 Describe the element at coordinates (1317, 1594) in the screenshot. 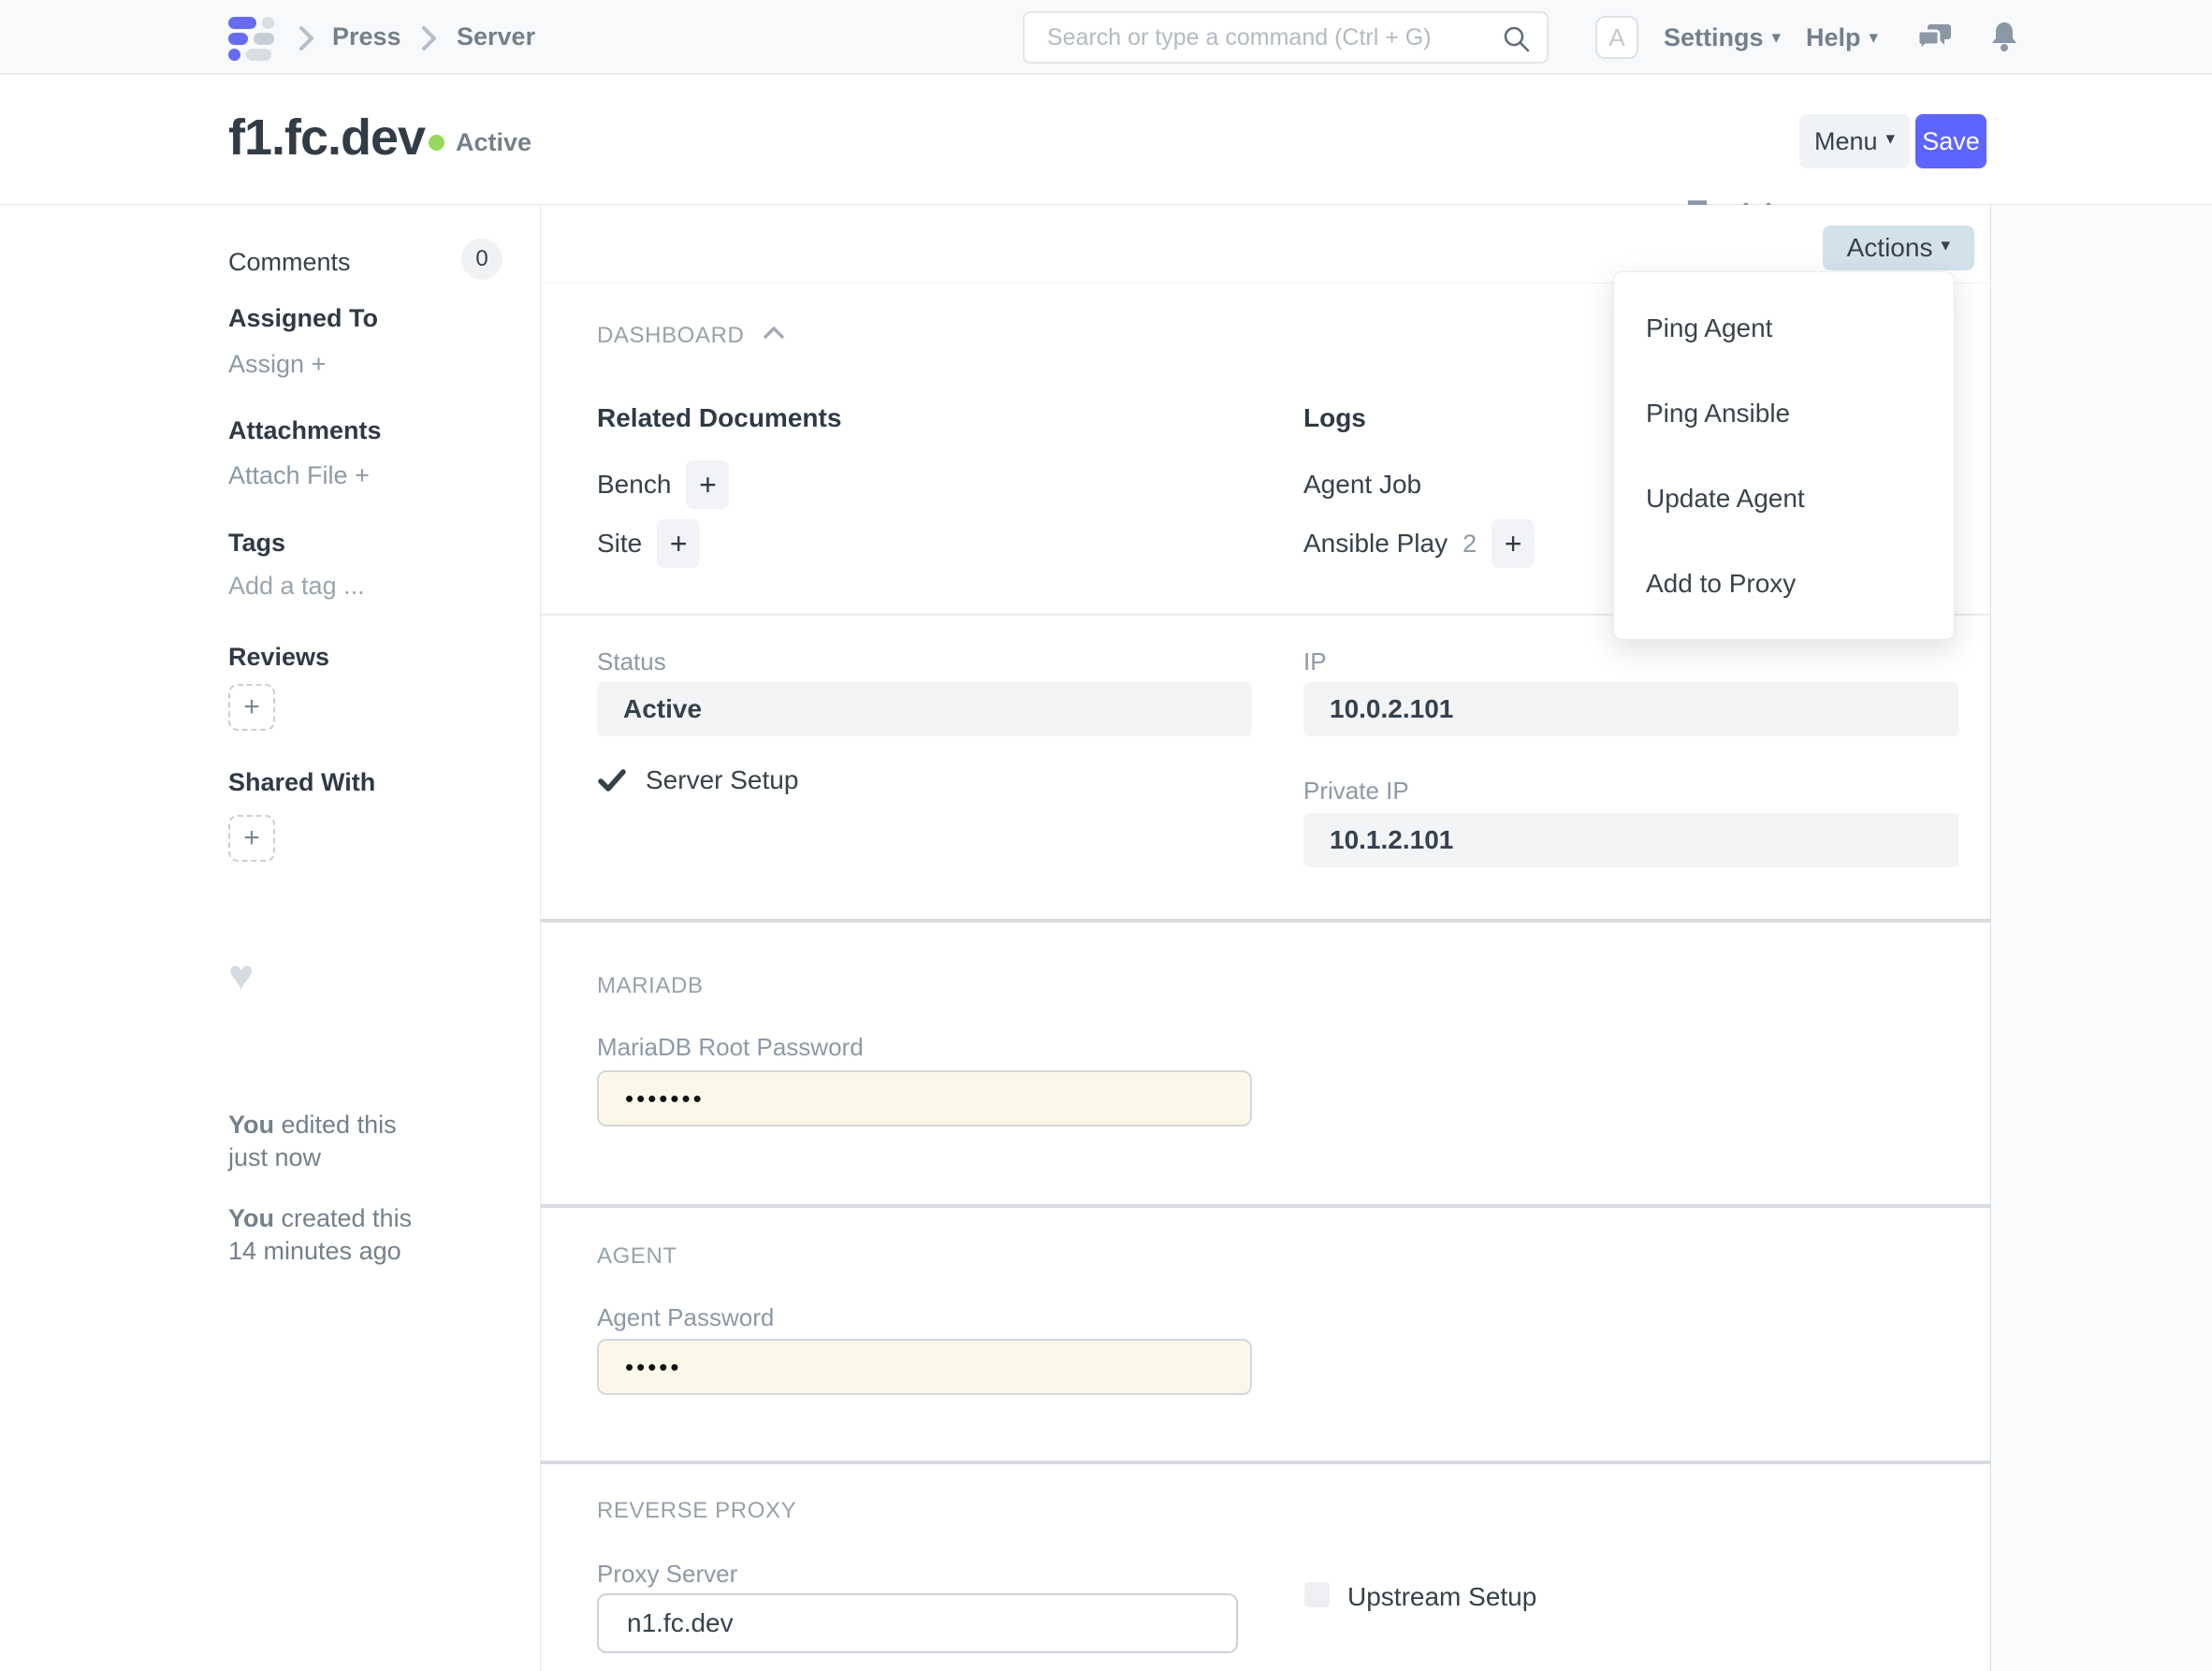

I see `upstream-setup-checkbox` at that location.